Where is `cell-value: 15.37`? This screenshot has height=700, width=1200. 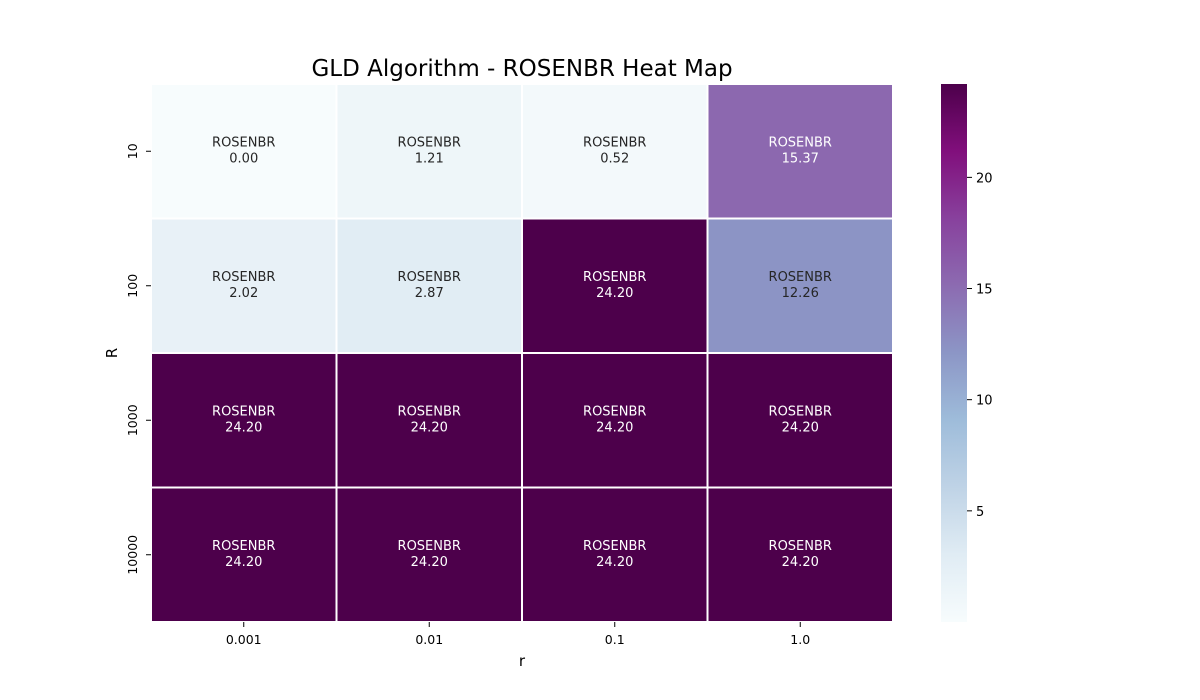
cell-value: 15.37 is located at coordinates (800, 158).